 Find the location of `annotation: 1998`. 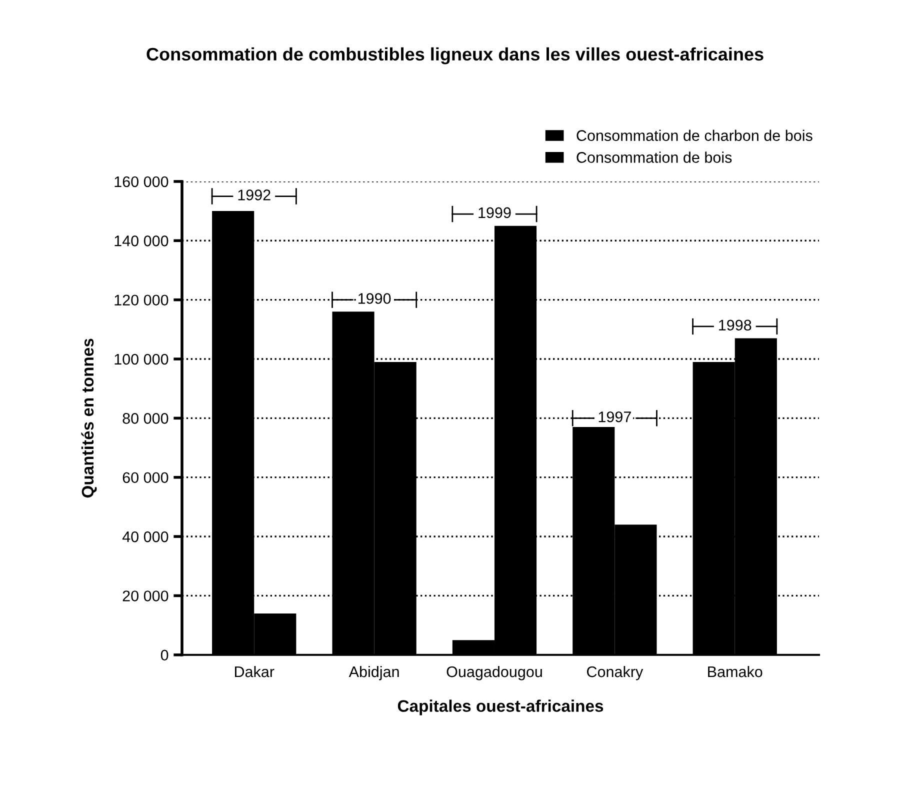

annotation: 1998 is located at coordinates (735, 325).